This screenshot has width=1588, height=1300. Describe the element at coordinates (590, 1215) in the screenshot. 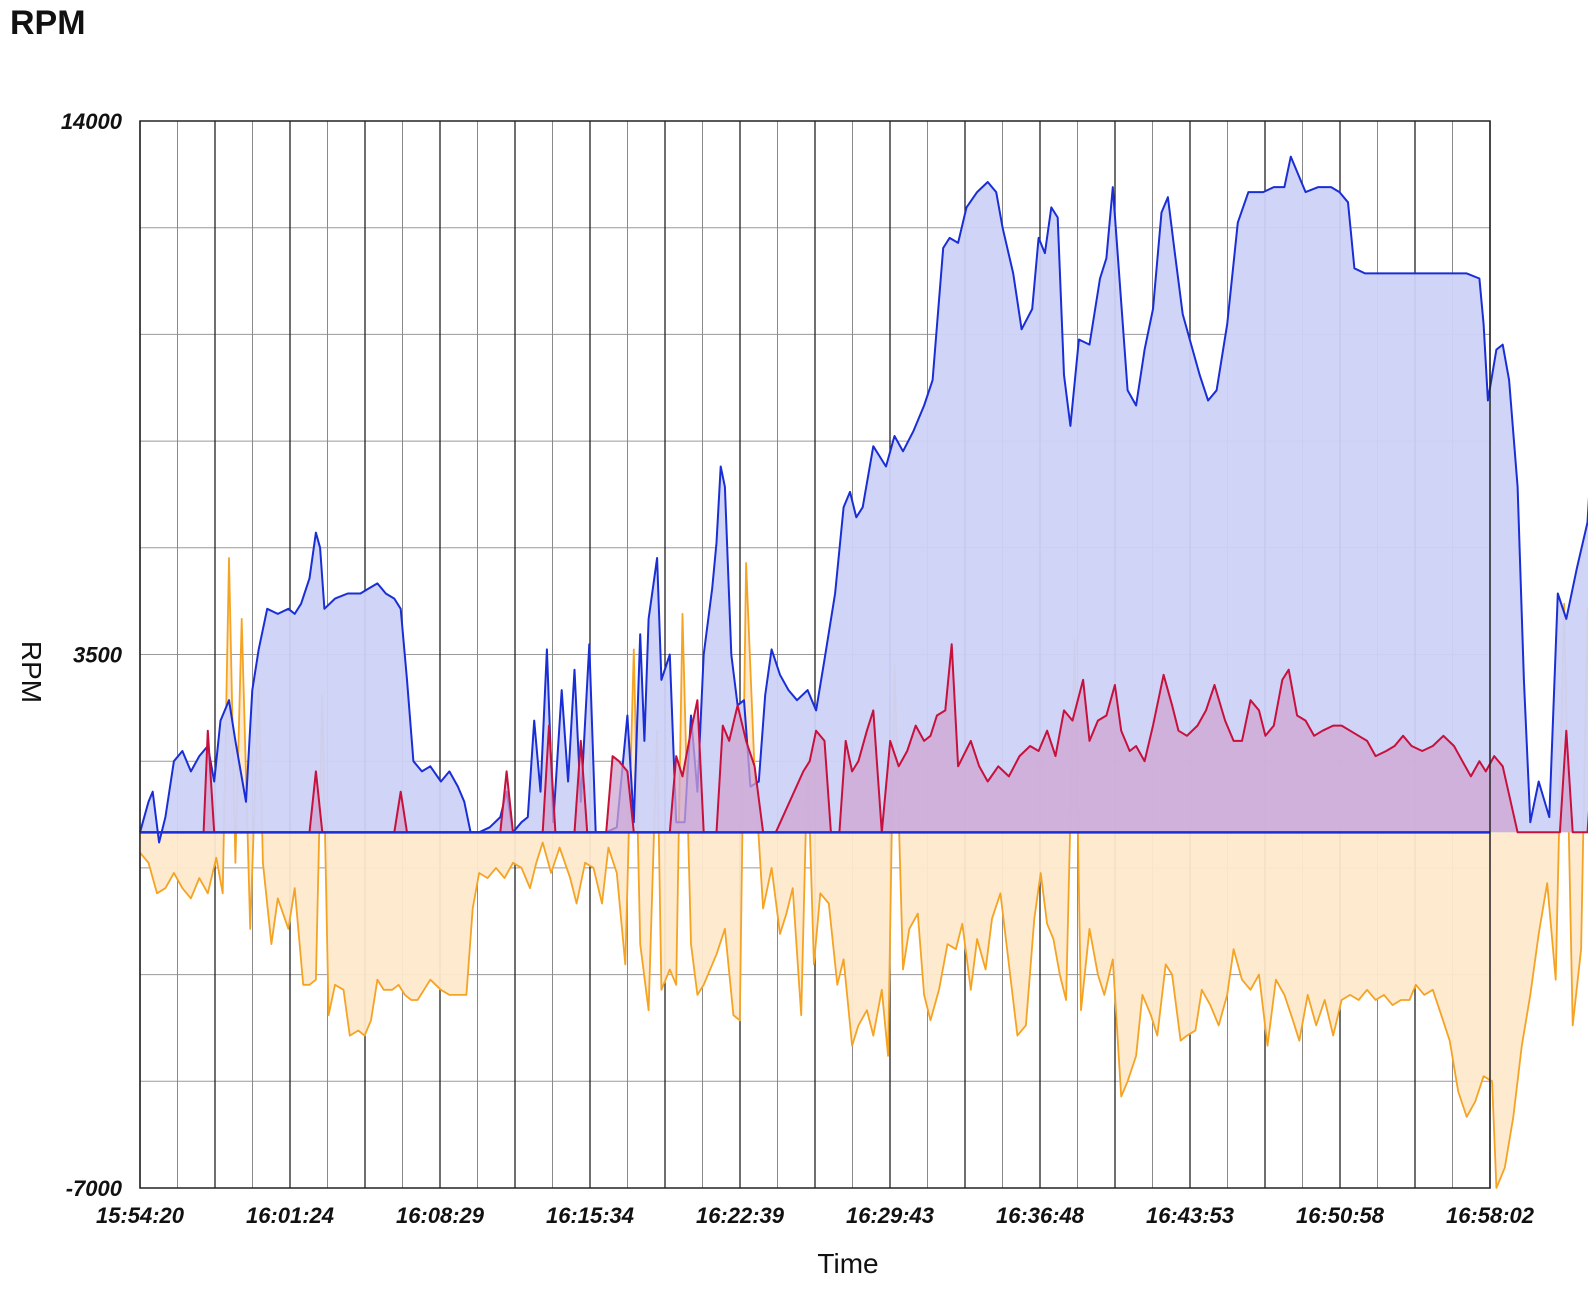

I see `x-tick-label: 16:15:34` at that location.